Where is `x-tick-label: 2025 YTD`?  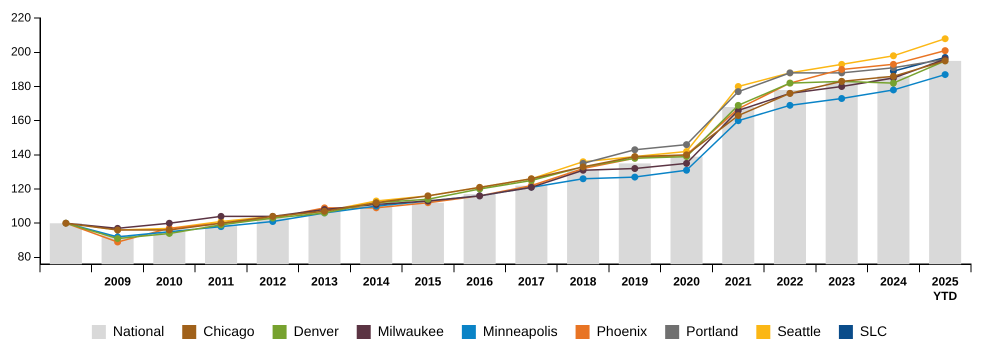
x-tick-label: 2025 YTD is located at coordinates (945, 289).